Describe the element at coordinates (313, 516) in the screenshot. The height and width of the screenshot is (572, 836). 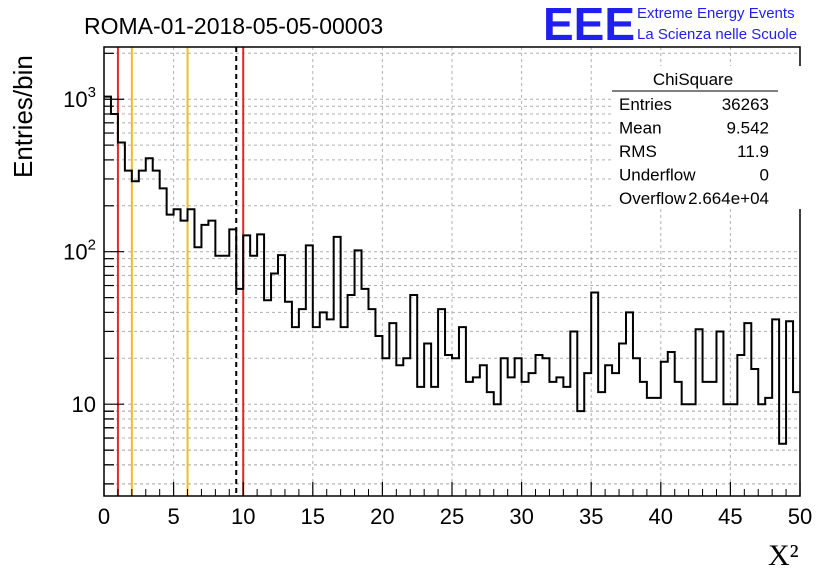
I see `x-tick-label: 15` at that location.